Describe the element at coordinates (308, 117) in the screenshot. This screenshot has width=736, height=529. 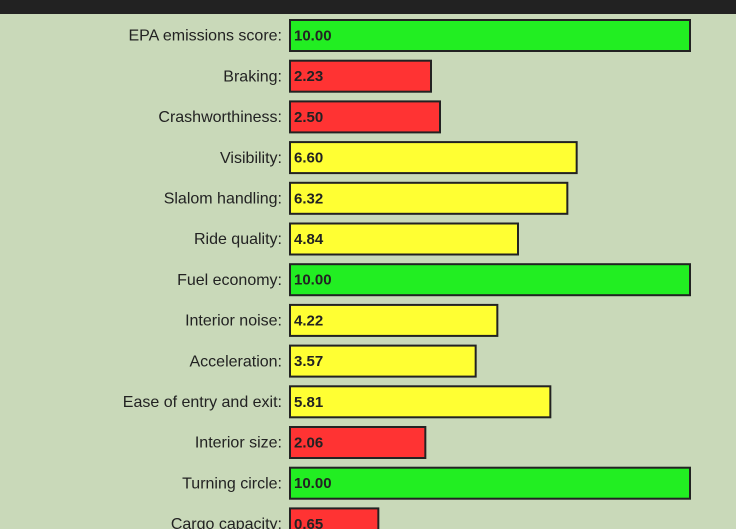
I see `value-label: 2.50` at that location.